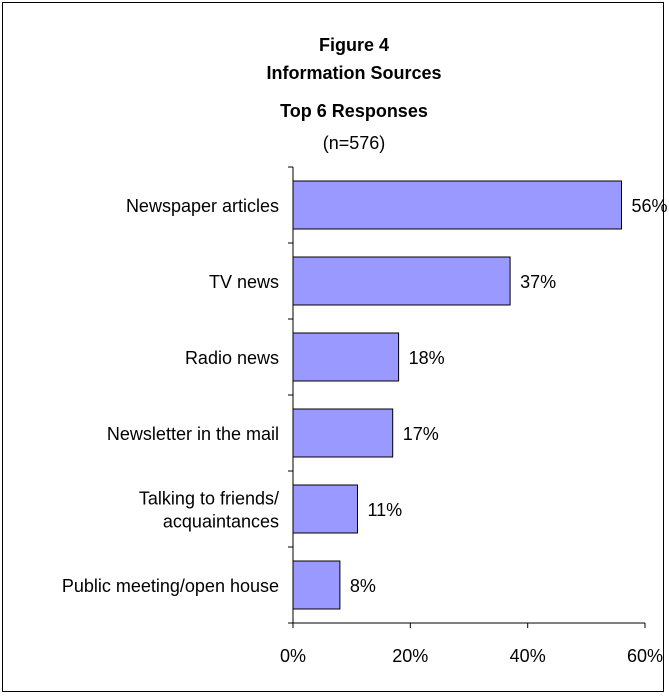 The height and width of the screenshot is (696, 669). Describe the element at coordinates (244, 282) in the screenshot. I see `category-label: TV news` at that location.